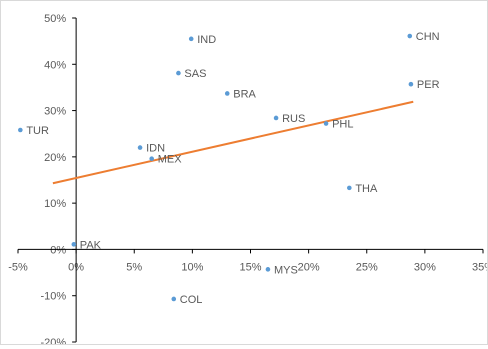 This screenshot has height=349, width=488. Describe the element at coordinates (191, 300) in the screenshot. I see `point-label: COL` at that location.